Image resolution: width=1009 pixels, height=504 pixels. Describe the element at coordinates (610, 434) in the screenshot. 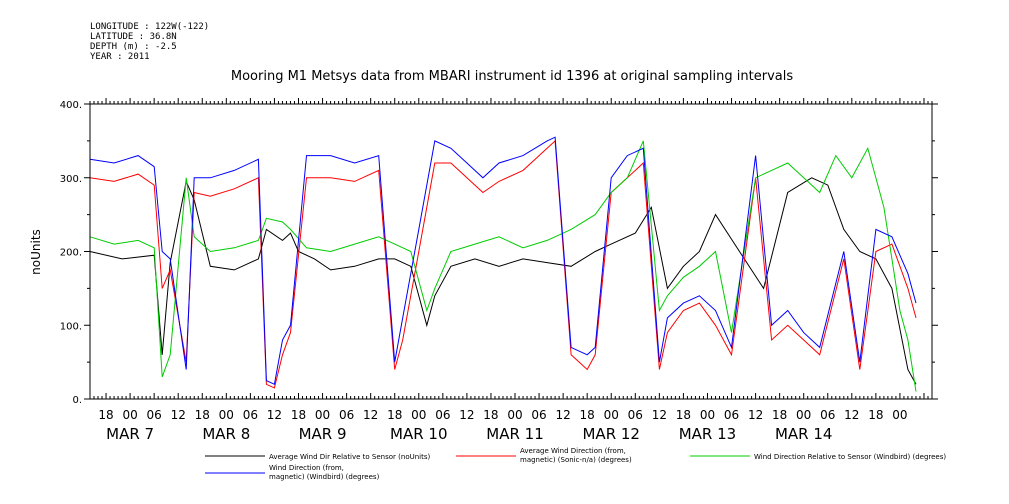

I see `x-day-label: MAR 12` at that location.